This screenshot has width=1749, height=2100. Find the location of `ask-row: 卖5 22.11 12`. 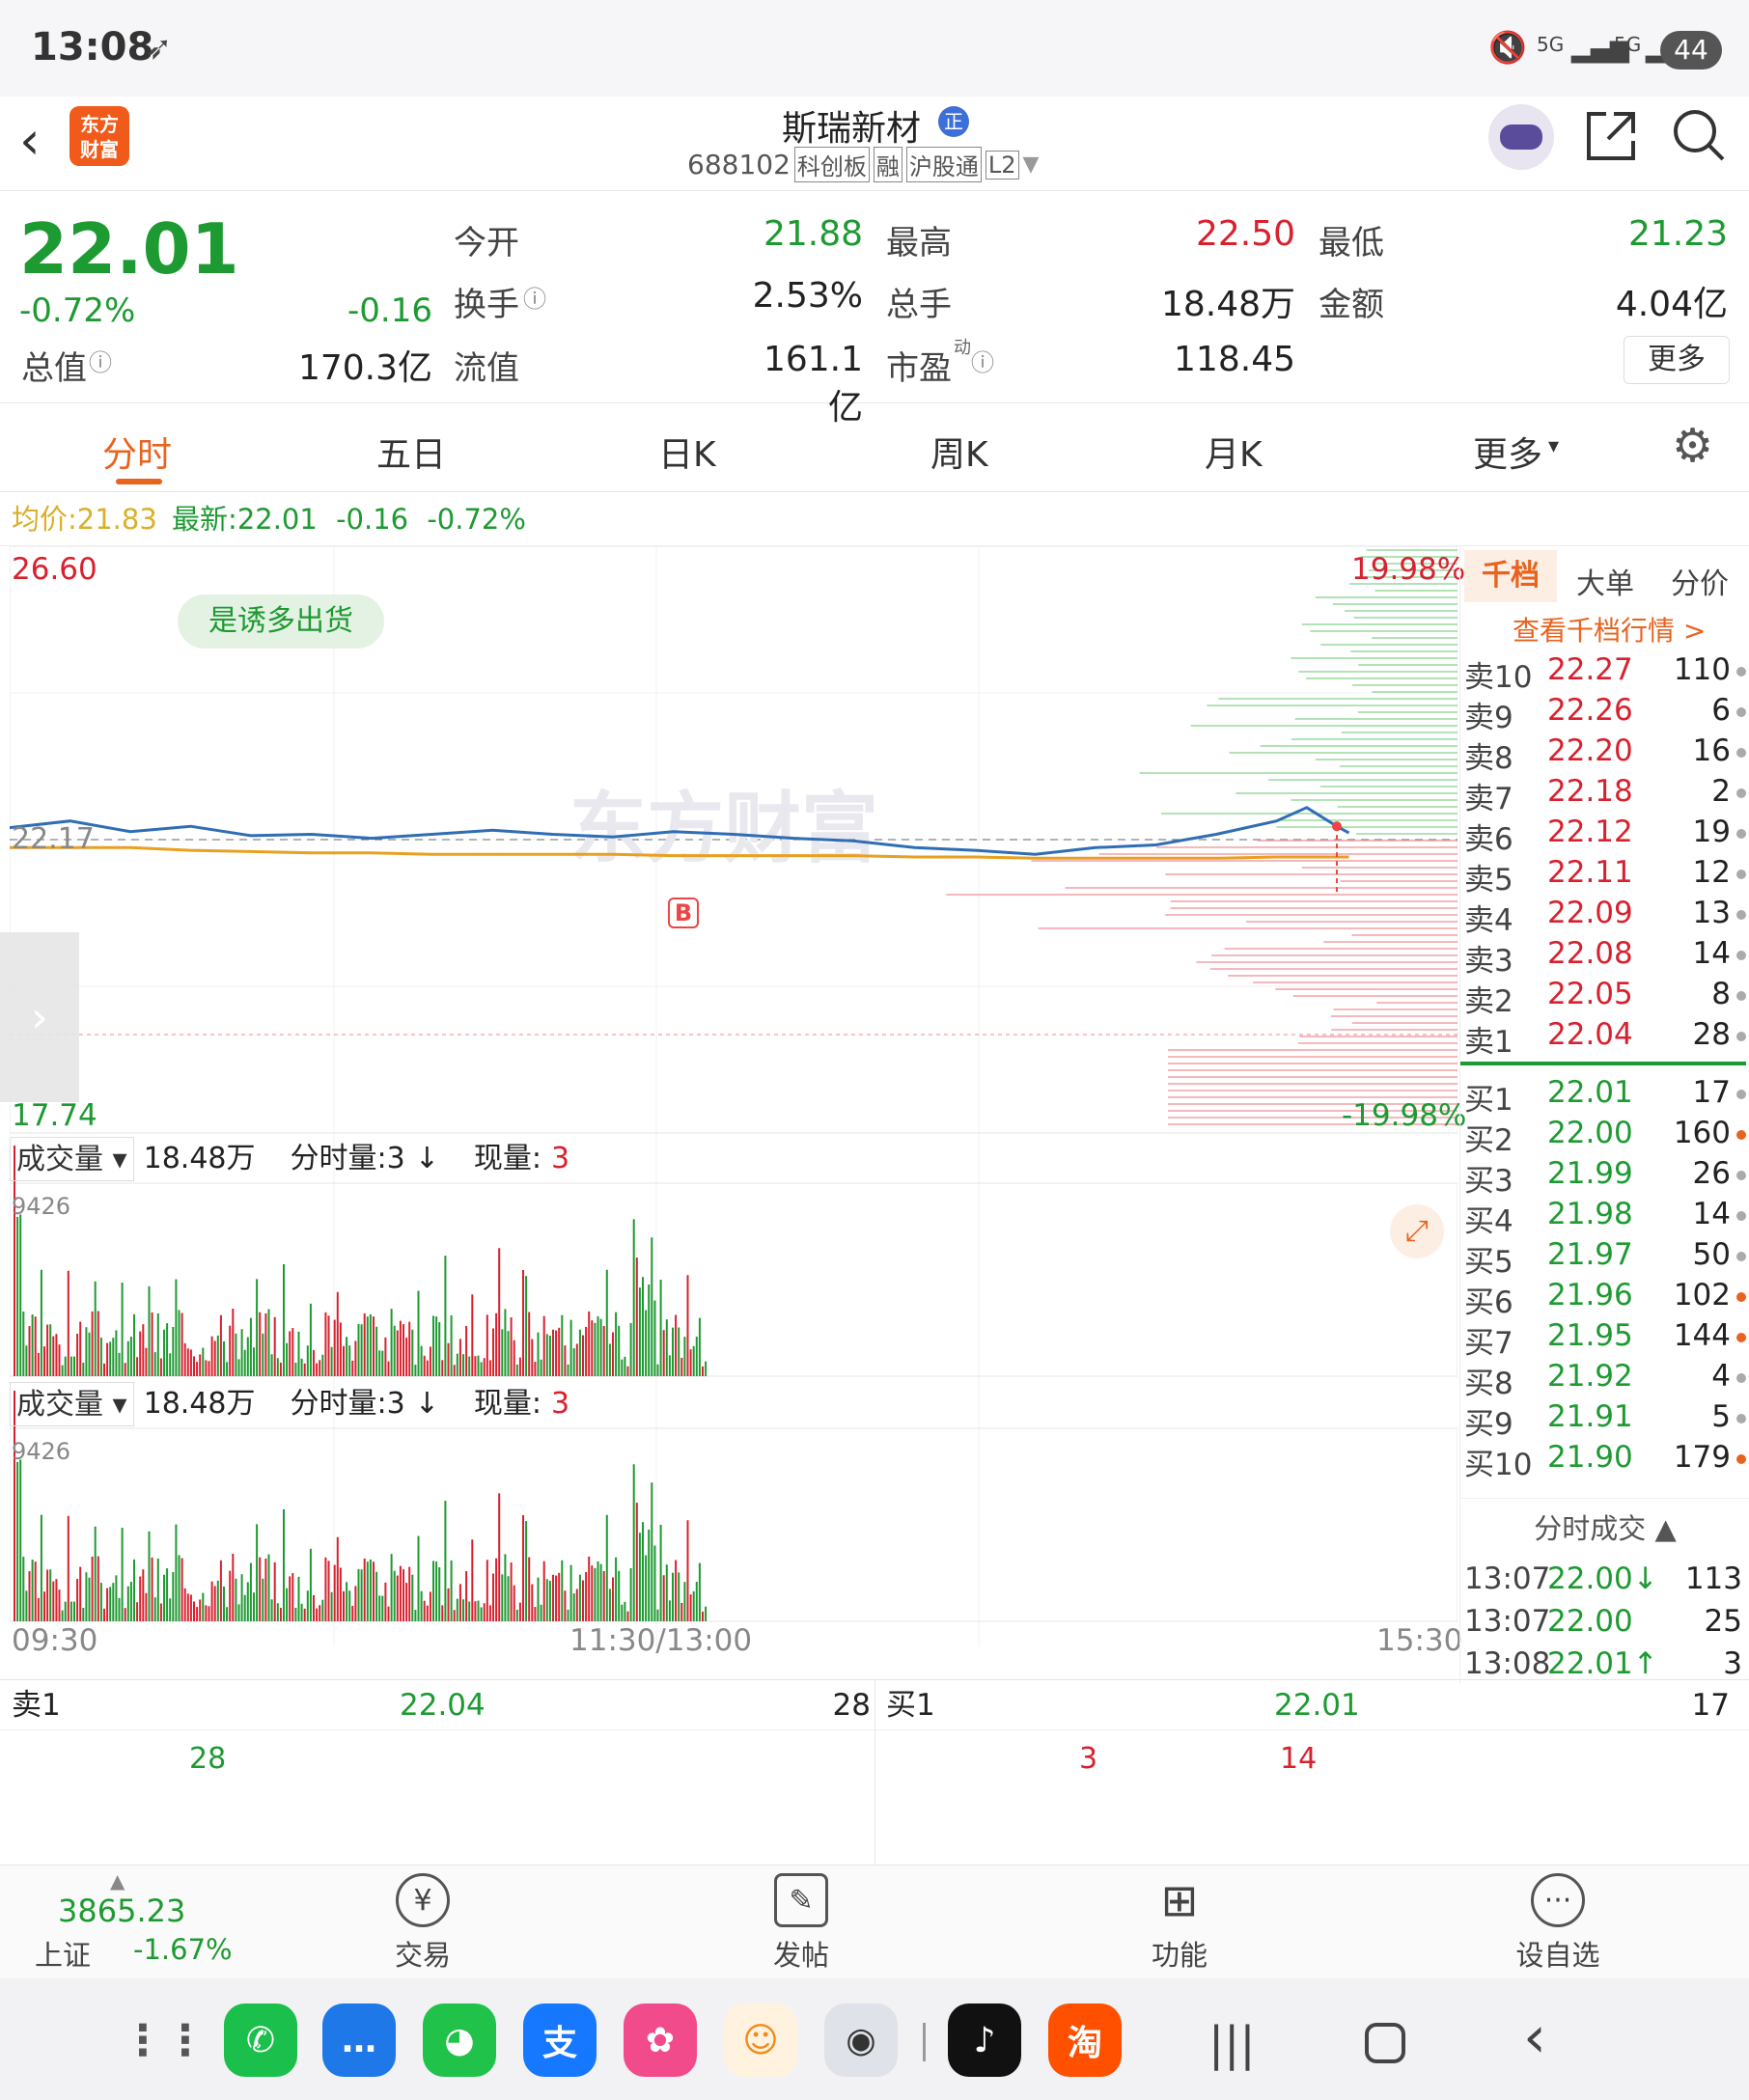

ask-row: 卖5 22.11 12 is located at coordinates (1605, 876).